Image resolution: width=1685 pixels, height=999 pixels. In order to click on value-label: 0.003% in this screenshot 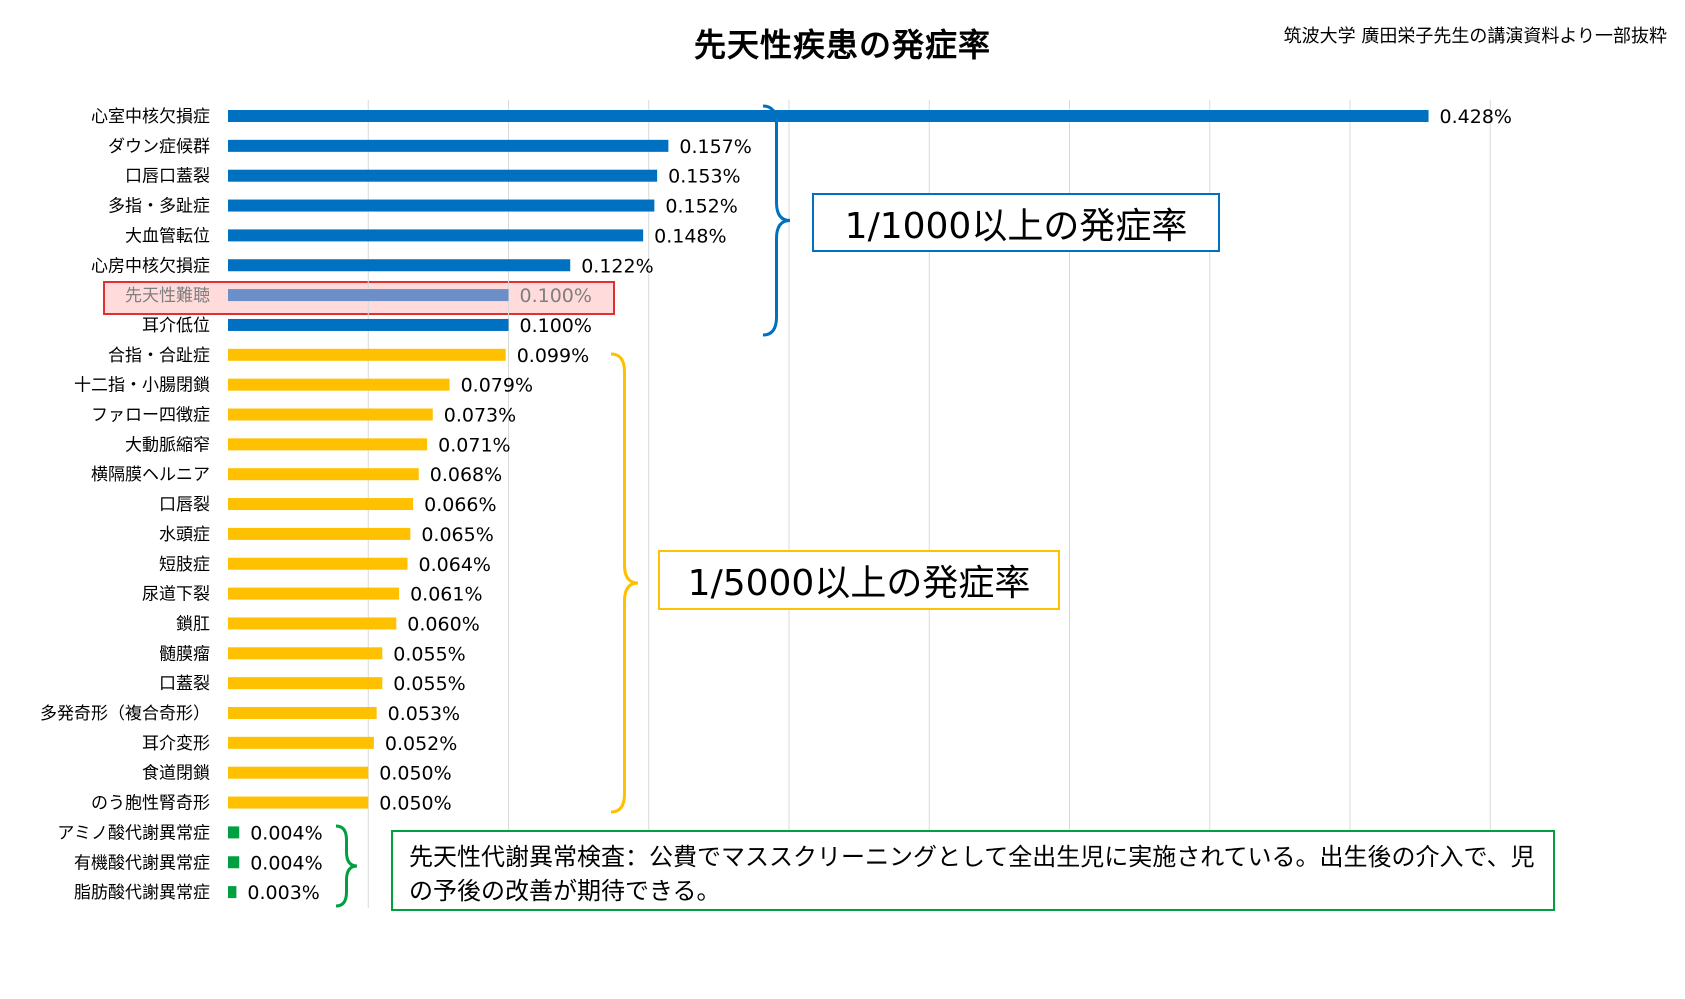, I will do `click(283, 893)`.